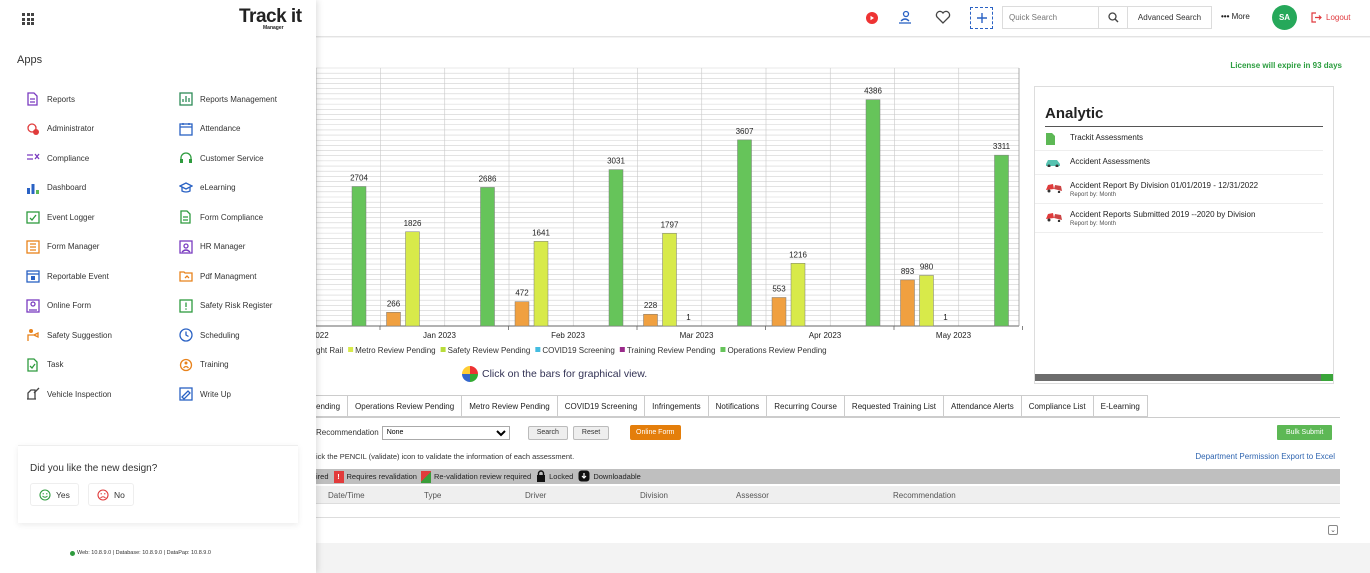  I want to click on app-online-form: Online Form, so click(58, 306).